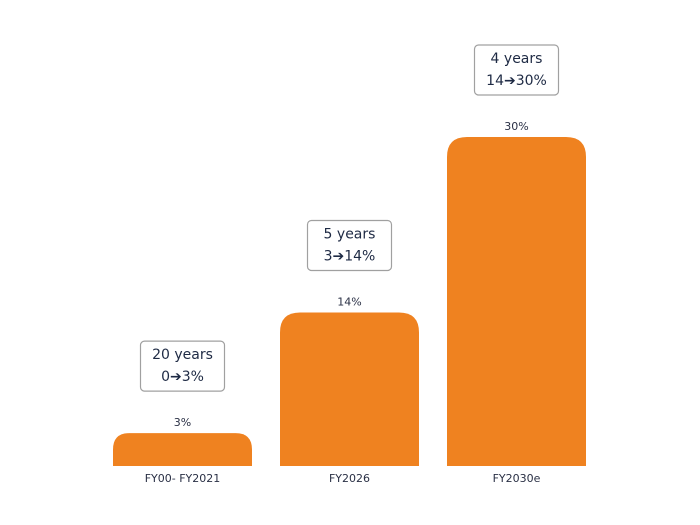 This screenshot has height=525, width=700. Describe the element at coordinates (182, 422) in the screenshot. I see `value-label: 3%` at that location.